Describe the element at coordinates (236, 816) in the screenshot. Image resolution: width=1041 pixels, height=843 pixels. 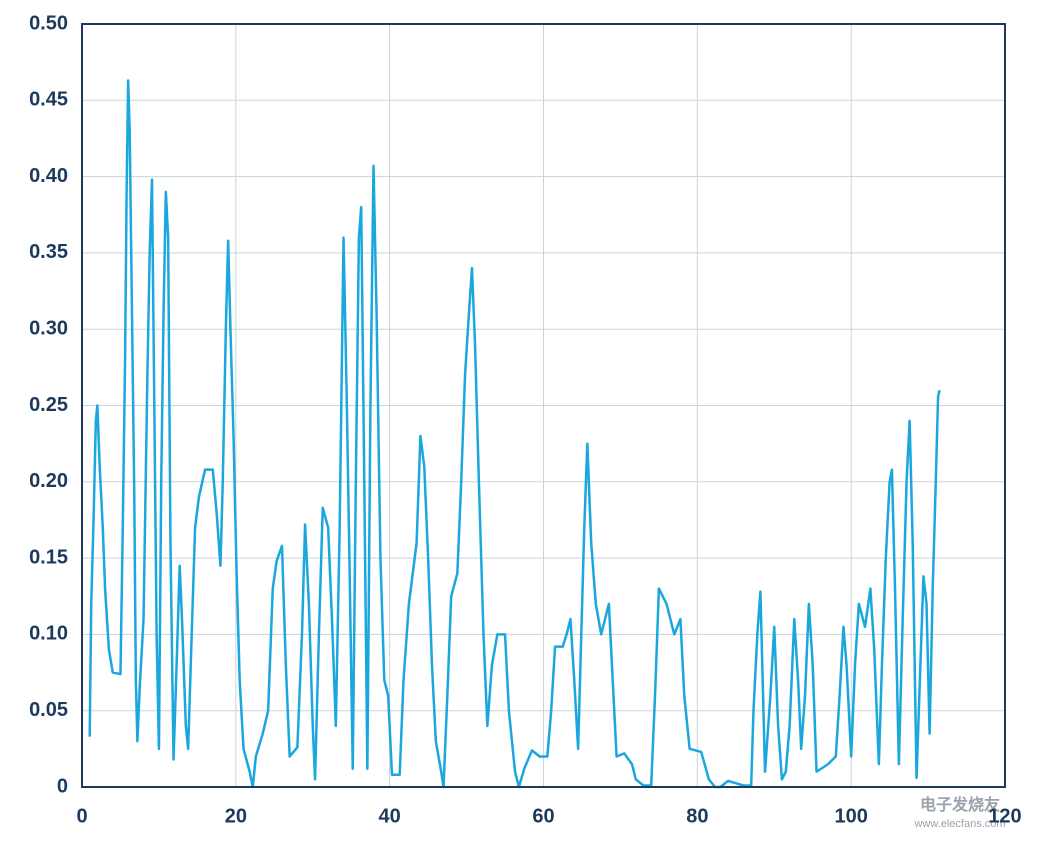
I see `x-tick-label: 20` at that location.